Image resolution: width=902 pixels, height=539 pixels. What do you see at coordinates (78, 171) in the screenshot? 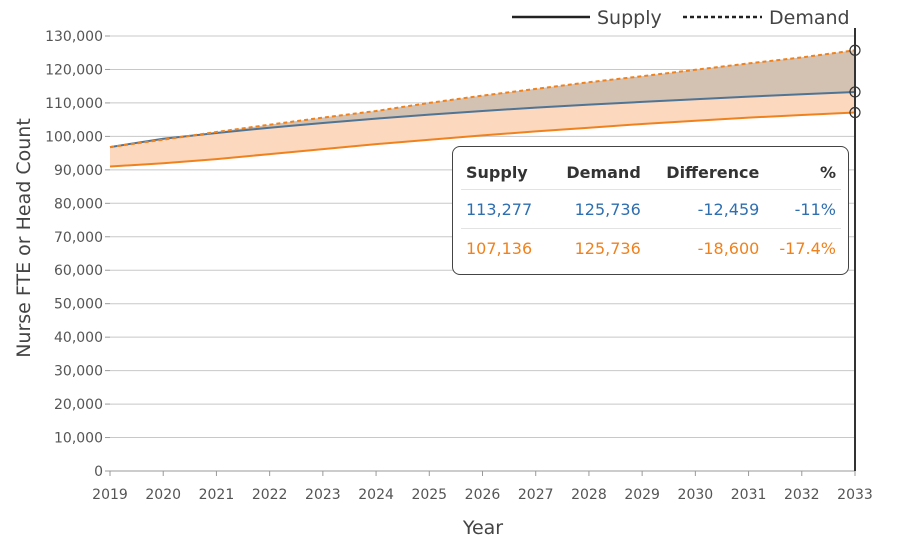
I see `y-tick-label: 90,000` at bounding box center [78, 171].